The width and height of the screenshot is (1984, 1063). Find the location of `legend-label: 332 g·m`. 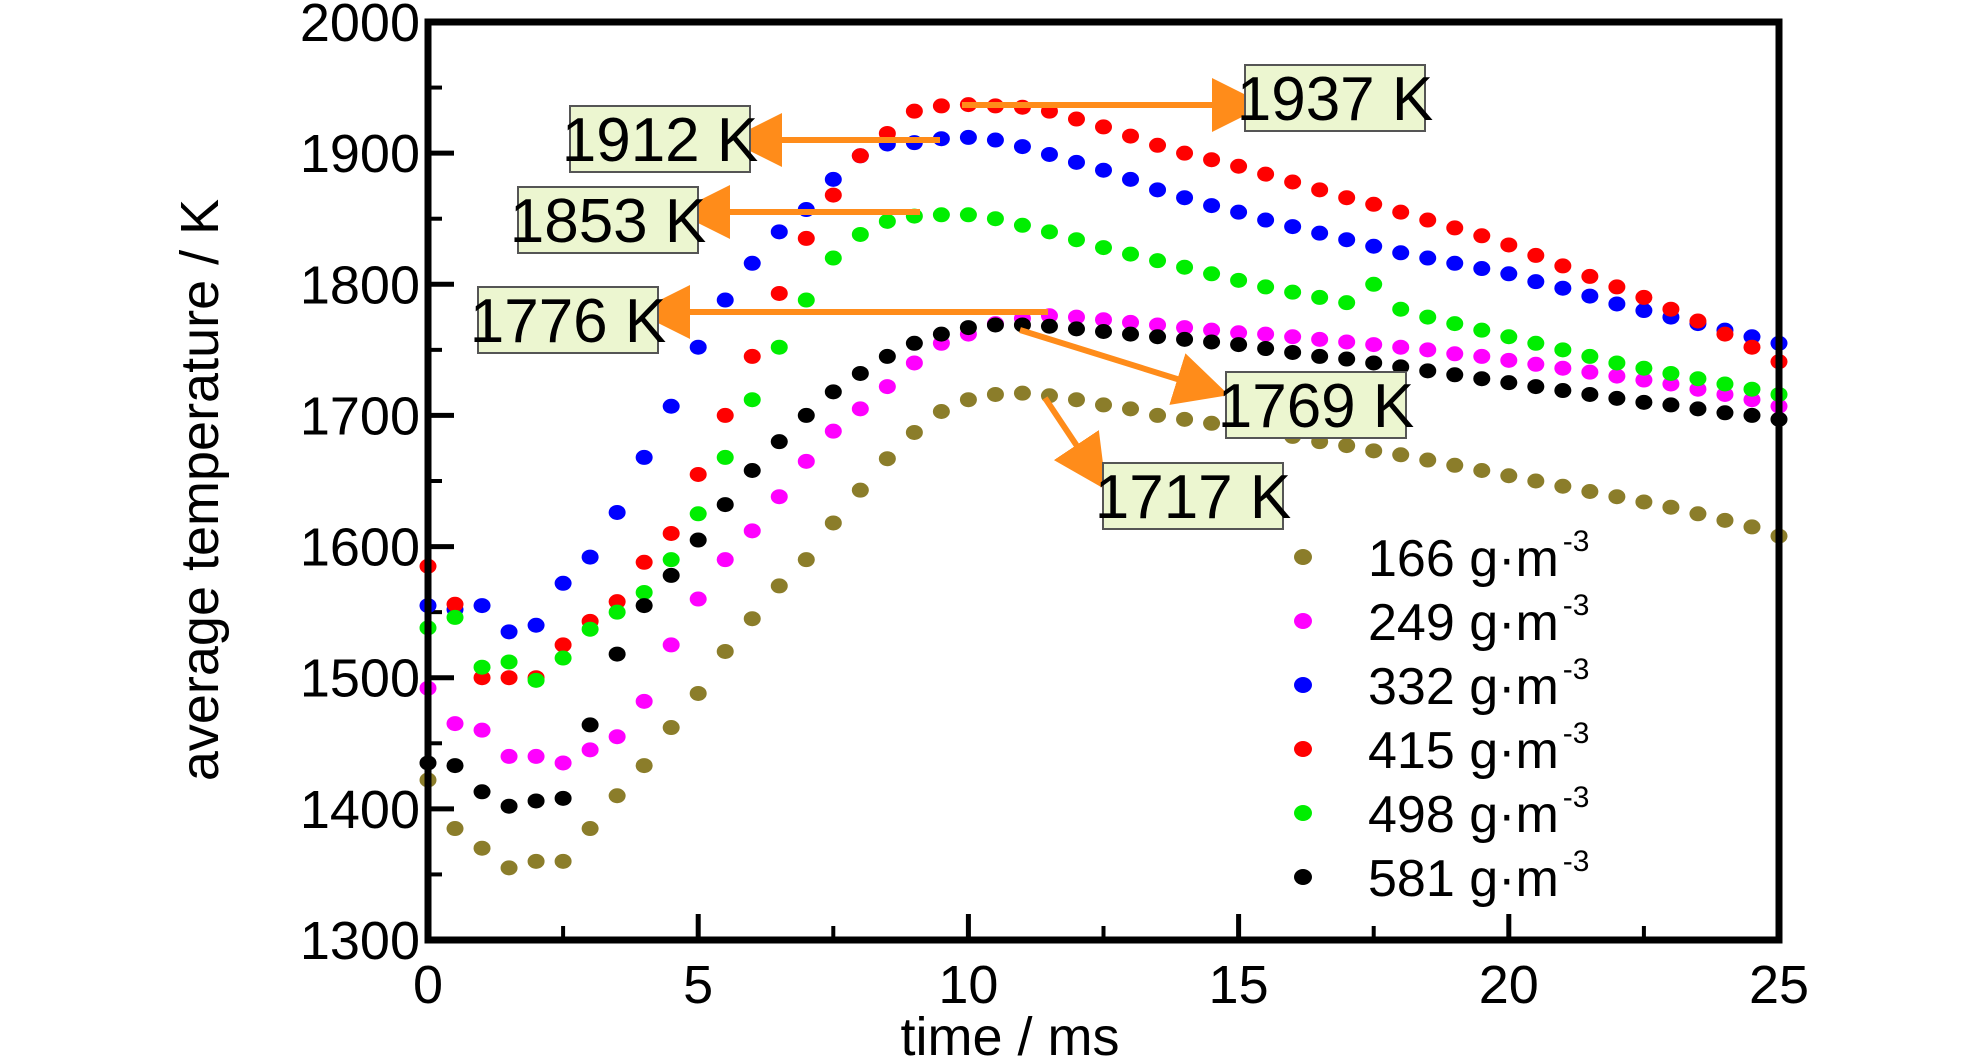

legend-label: 332 g·m is located at coordinates (1463, 687).